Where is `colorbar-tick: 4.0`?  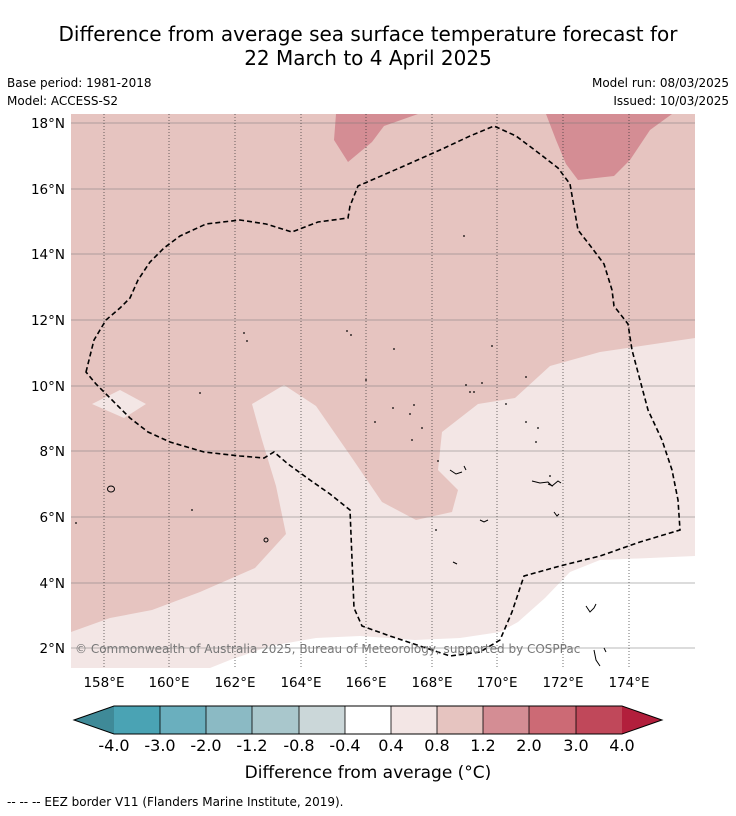
colorbar-tick: 4.0 is located at coordinates (621, 745).